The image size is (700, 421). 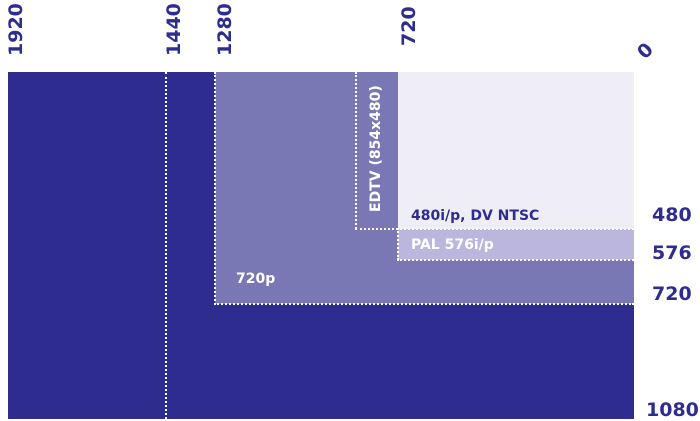 I want to click on boundary-480-horizontal, so click(x=494, y=229).